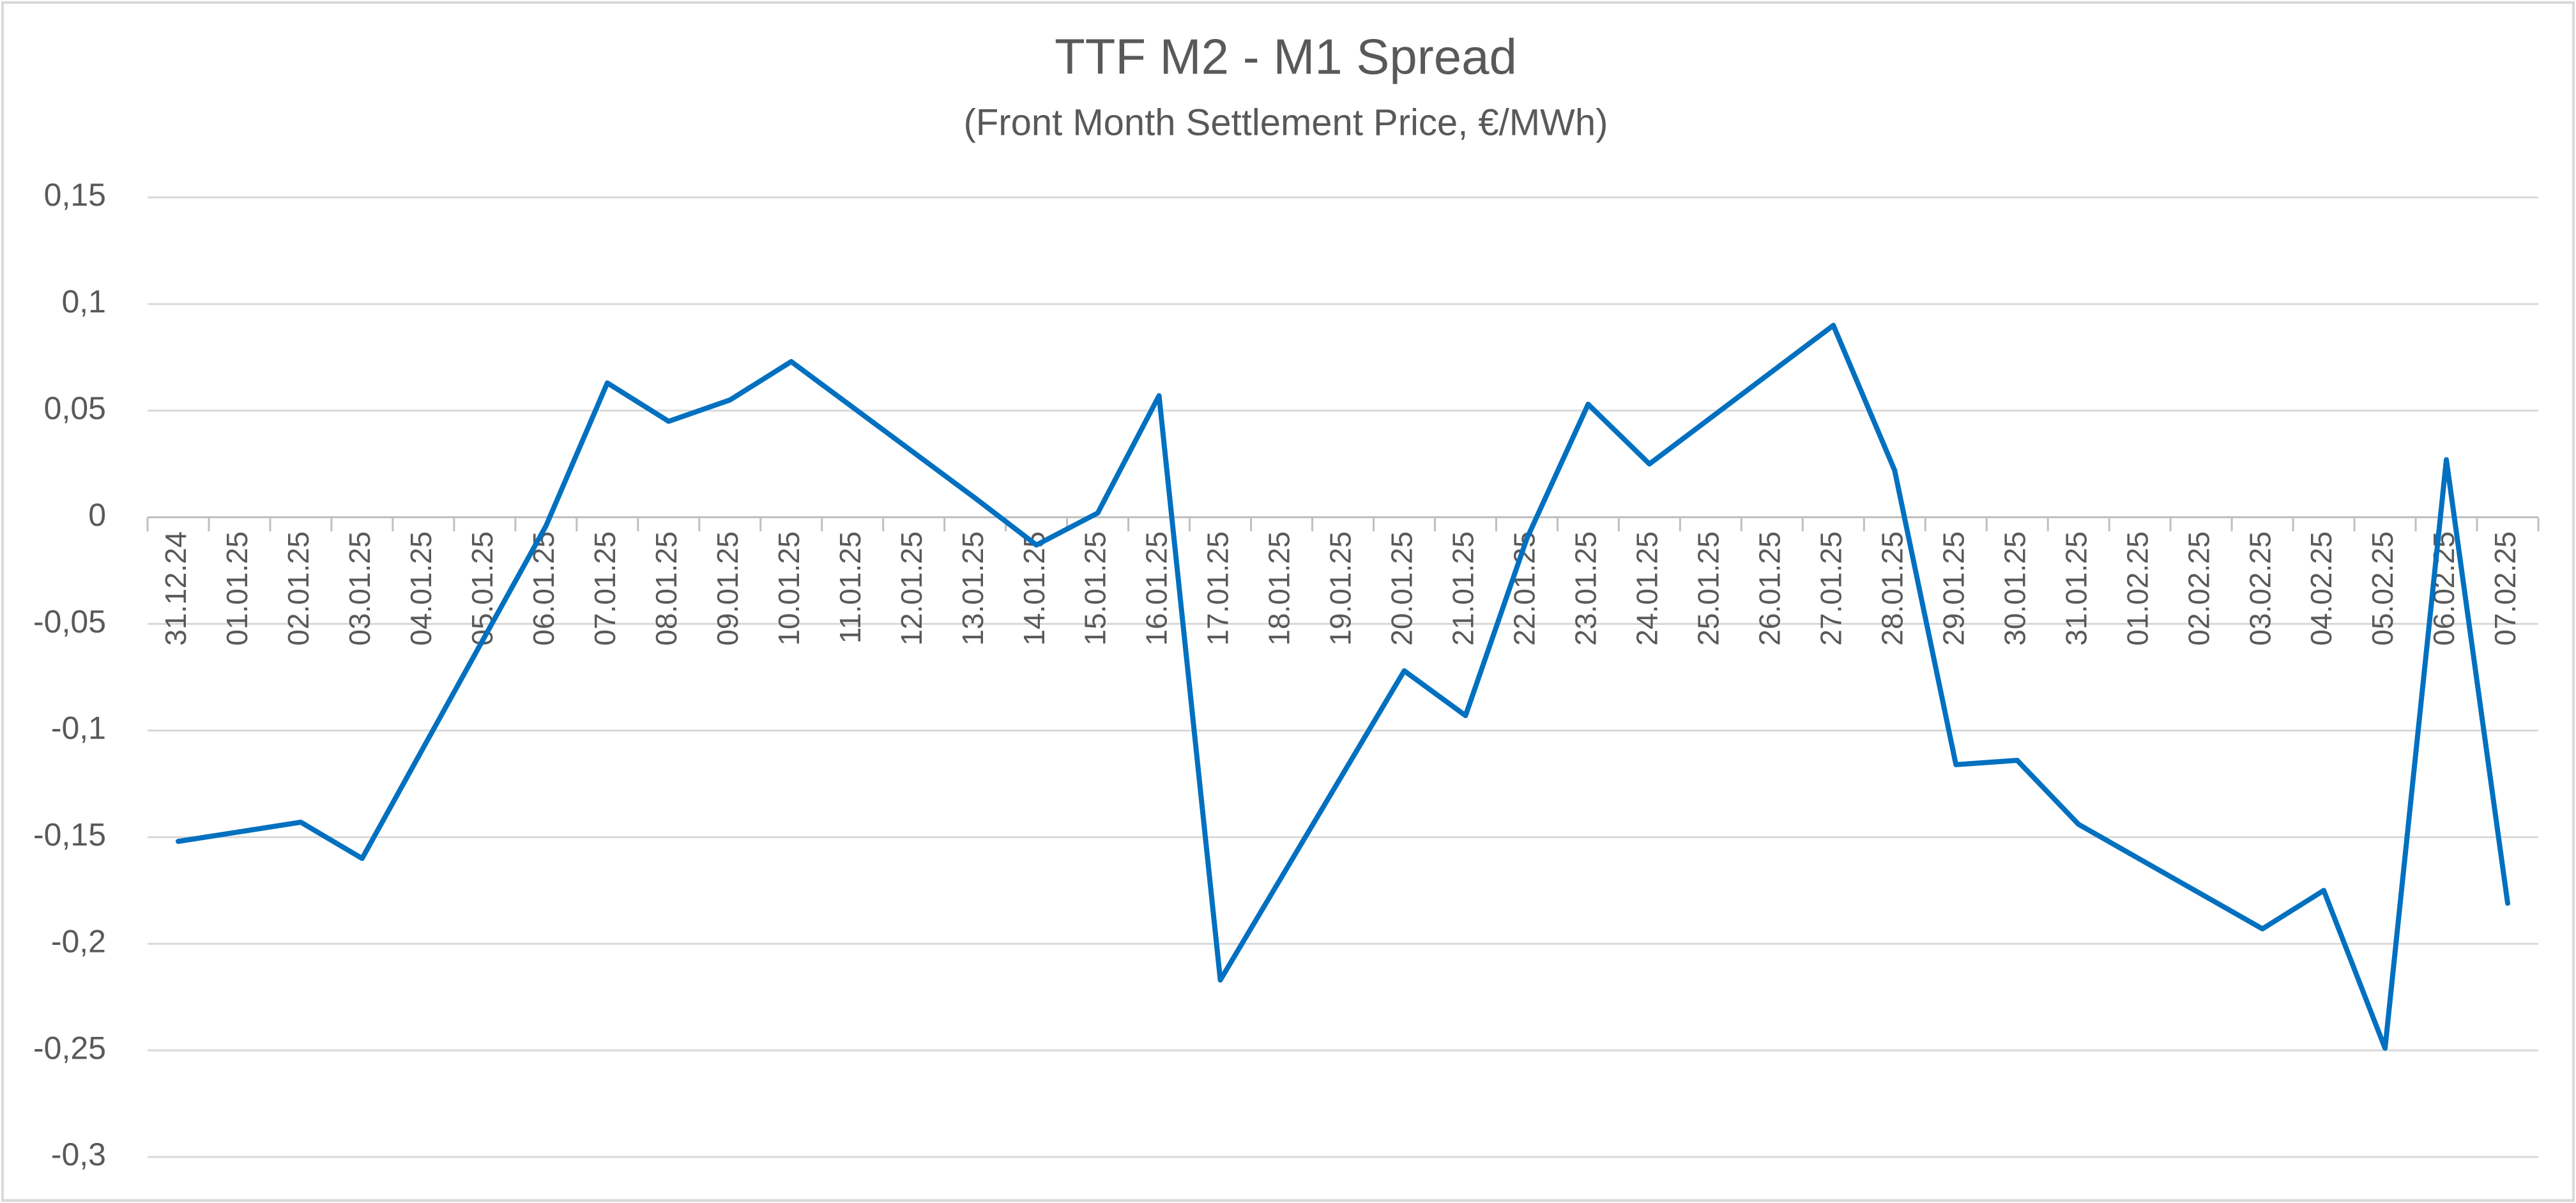 This screenshot has width=2576, height=1203. What do you see at coordinates (78, 728) in the screenshot?
I see `y-tick-label: -0,1` at bounding box center [78, 728].